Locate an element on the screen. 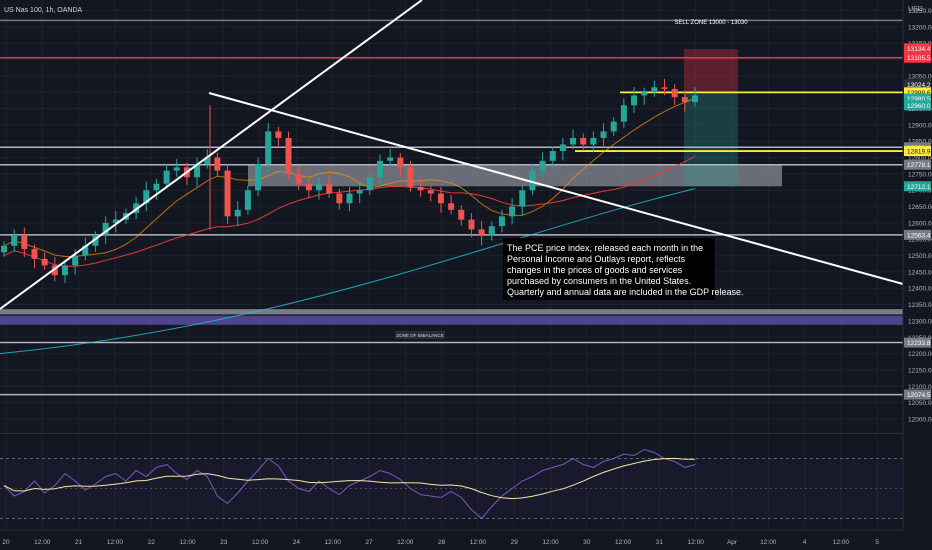  time-tick-label: 21 is located at coordinates (79, 542).